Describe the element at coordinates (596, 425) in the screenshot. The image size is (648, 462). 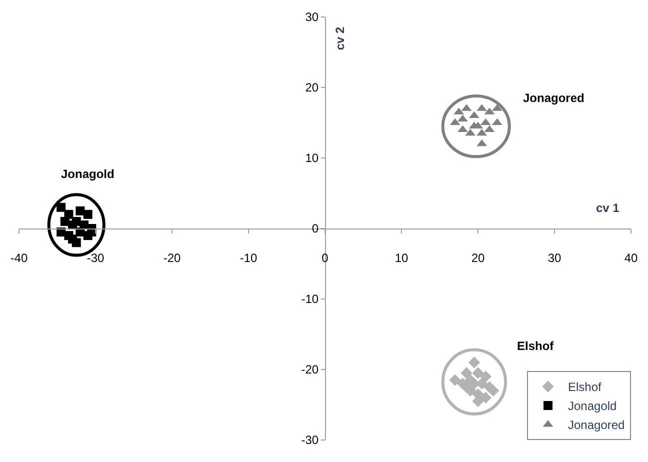
I see `legend-label: Jonagored` at that location.